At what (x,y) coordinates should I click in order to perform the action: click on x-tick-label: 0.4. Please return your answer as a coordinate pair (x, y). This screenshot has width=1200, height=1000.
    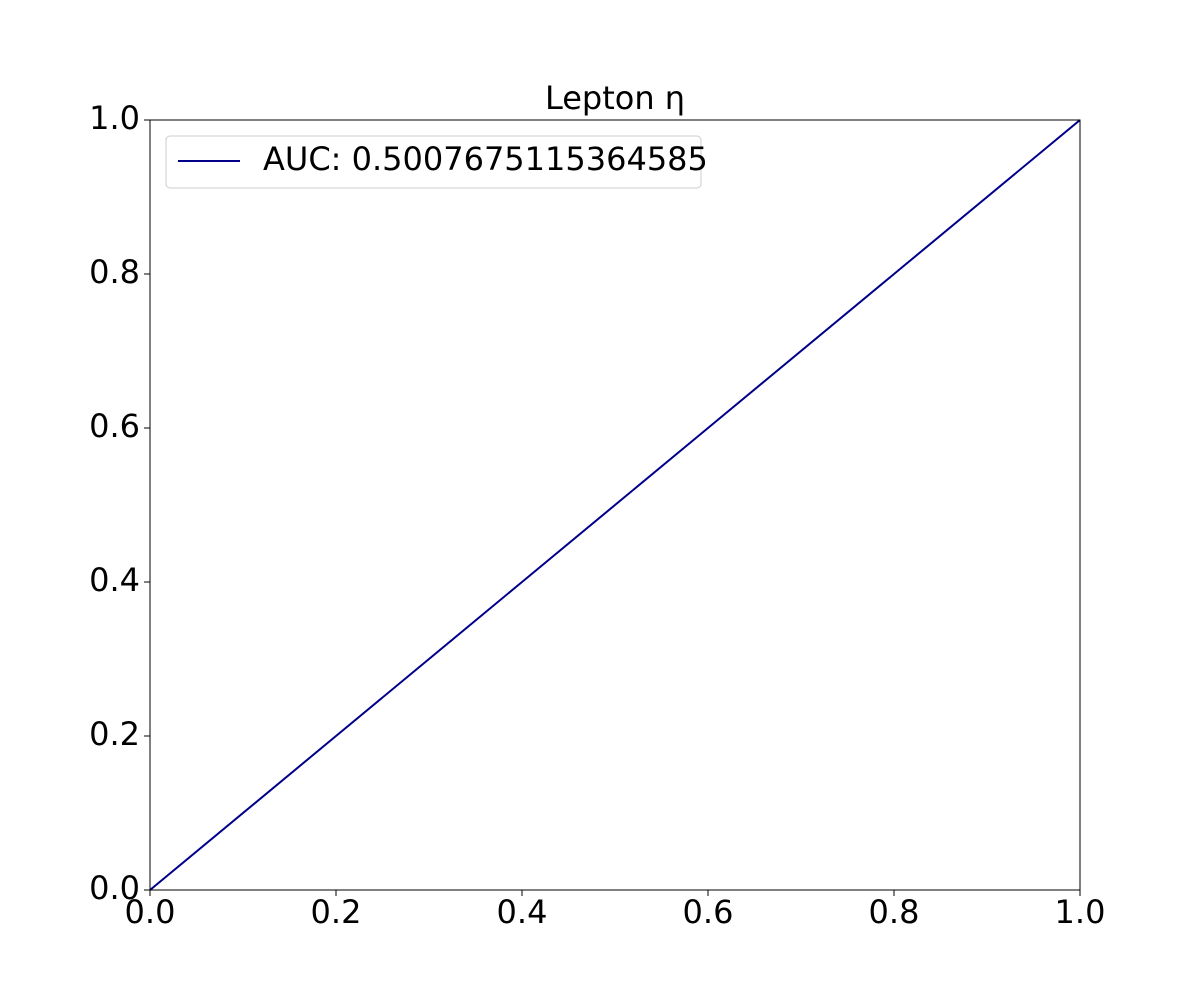
    Looking at the image, I should click on (522, 912).